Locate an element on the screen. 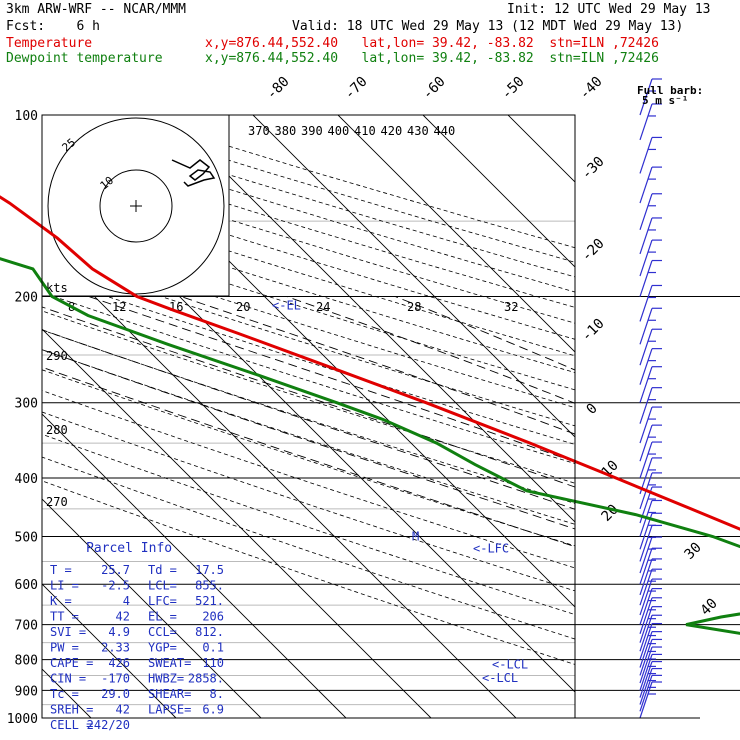  isotherm-line is located at coordinates (152, 608).